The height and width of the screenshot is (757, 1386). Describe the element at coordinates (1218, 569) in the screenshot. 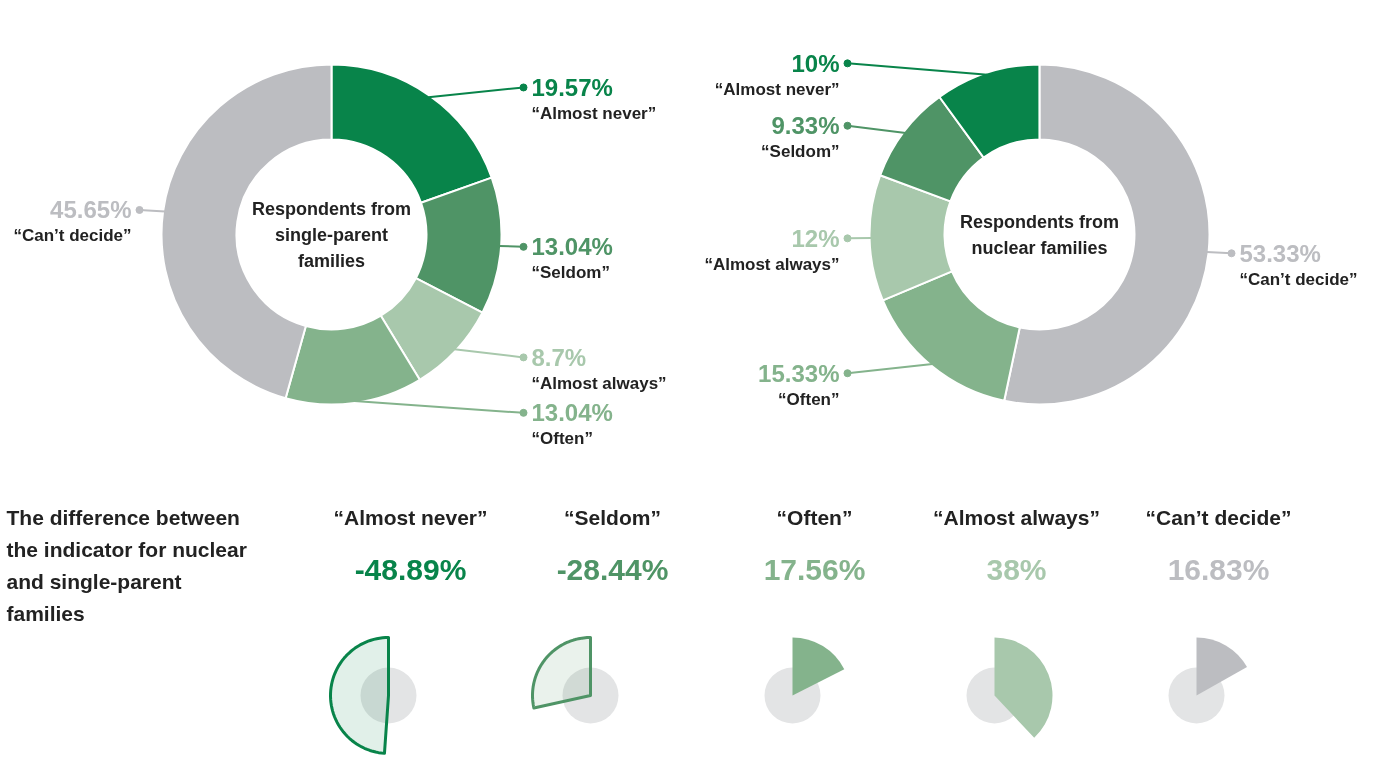

I see `data-label: 16.83%` at that location.